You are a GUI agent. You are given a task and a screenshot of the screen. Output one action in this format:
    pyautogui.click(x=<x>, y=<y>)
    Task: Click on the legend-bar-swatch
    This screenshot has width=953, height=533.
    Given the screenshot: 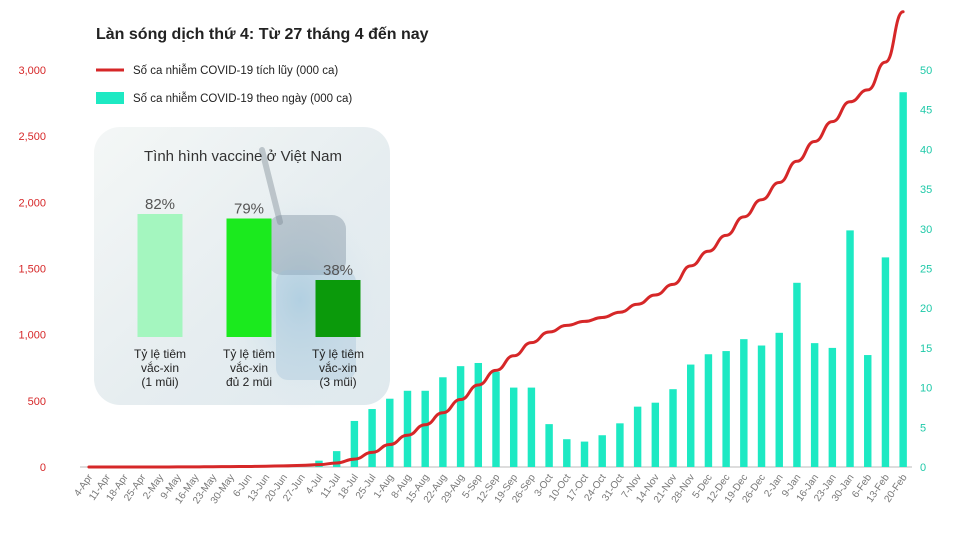 What is the action you would take?
    pyautogui.click(x=110, y=98)
    